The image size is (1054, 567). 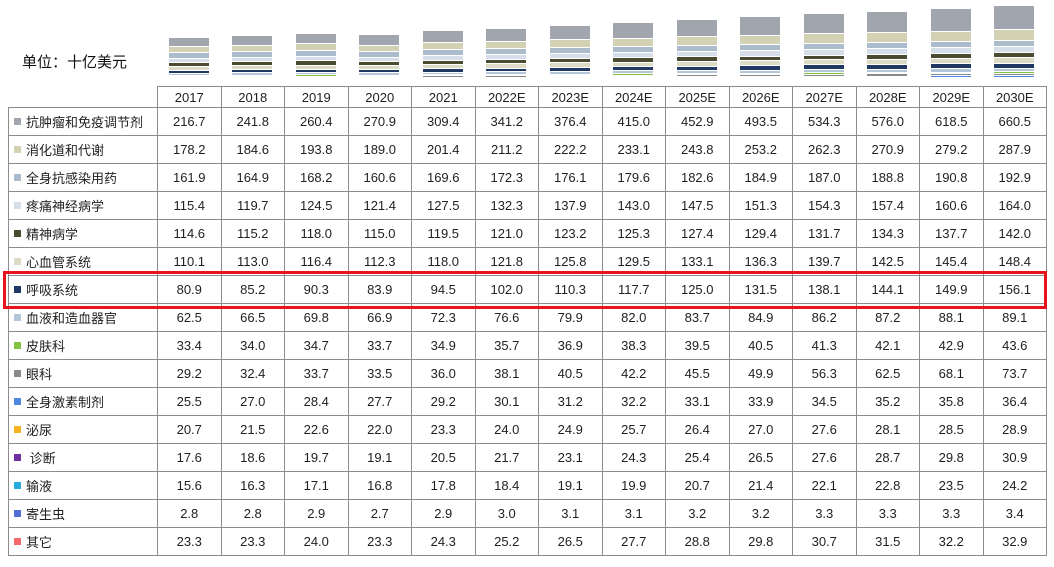 What do you see at coordinates (316, 206) in the screenshot?
I see `value-cell: 124.5` at bounding box center [316, 206].